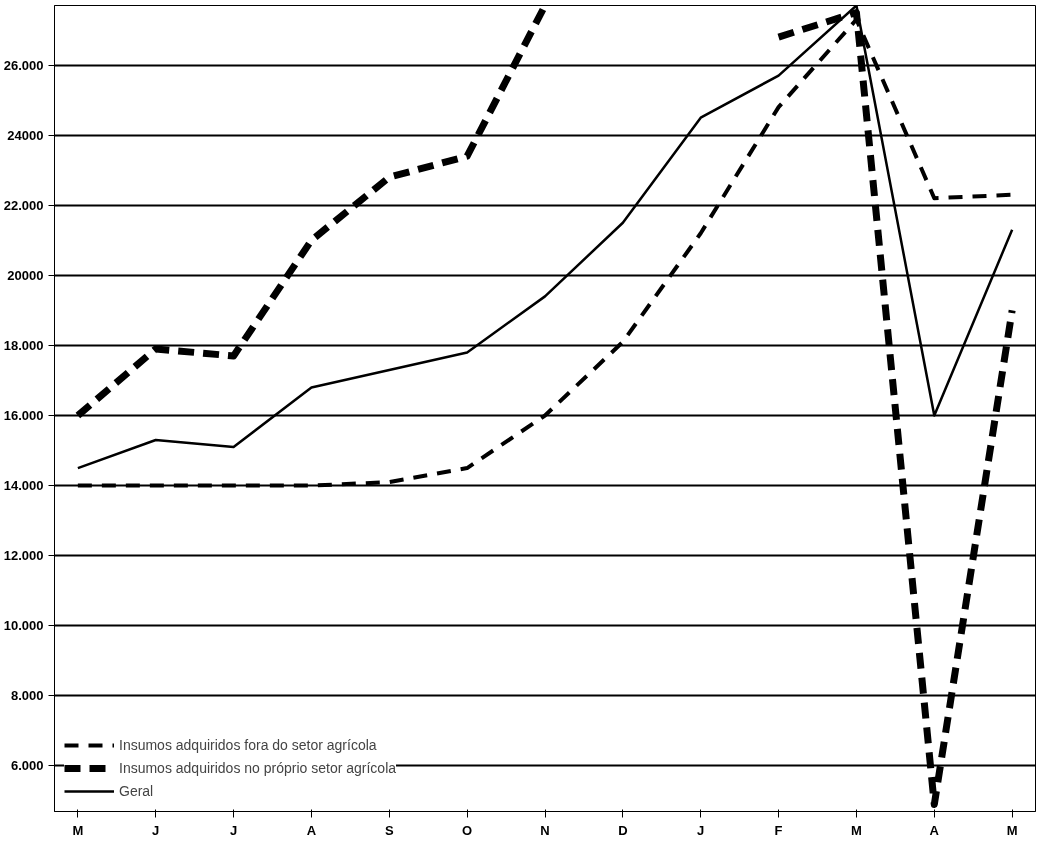 This screenshot has height=860, width=1056. I want to click on x-tick-label: O, so click(467, 830).